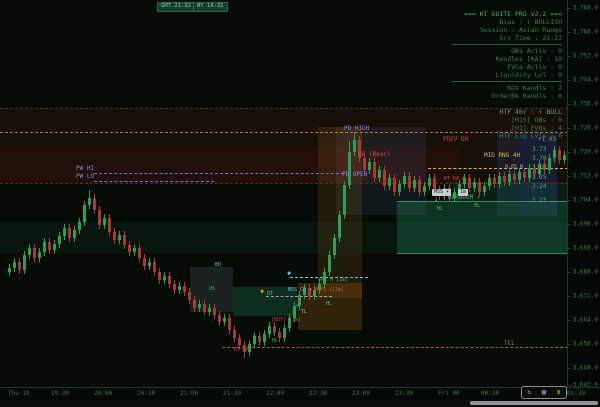 Image resolution: width=600 pixels, height=407 pixels. I want to click on dt-tag: DT, so click(270, 294).